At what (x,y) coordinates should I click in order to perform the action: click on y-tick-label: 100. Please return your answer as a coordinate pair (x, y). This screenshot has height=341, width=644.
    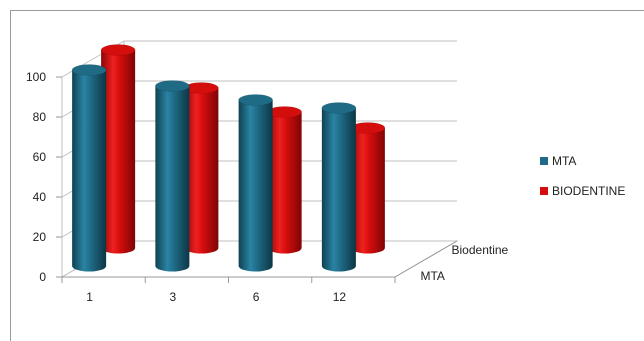
    Looking at the image, I should click on (36, 77).